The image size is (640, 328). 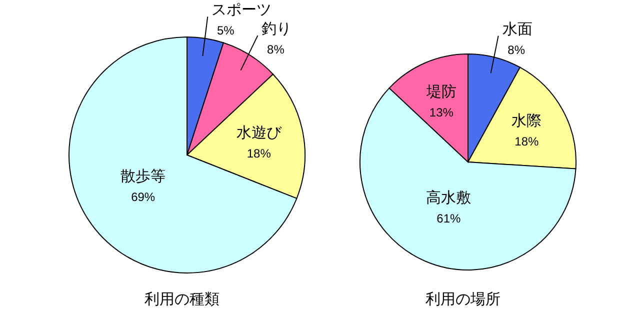 What do you see at coordinates (449, 219) in the screenshot?
I see `data-label: 61%` at bounding box center [449, 219].